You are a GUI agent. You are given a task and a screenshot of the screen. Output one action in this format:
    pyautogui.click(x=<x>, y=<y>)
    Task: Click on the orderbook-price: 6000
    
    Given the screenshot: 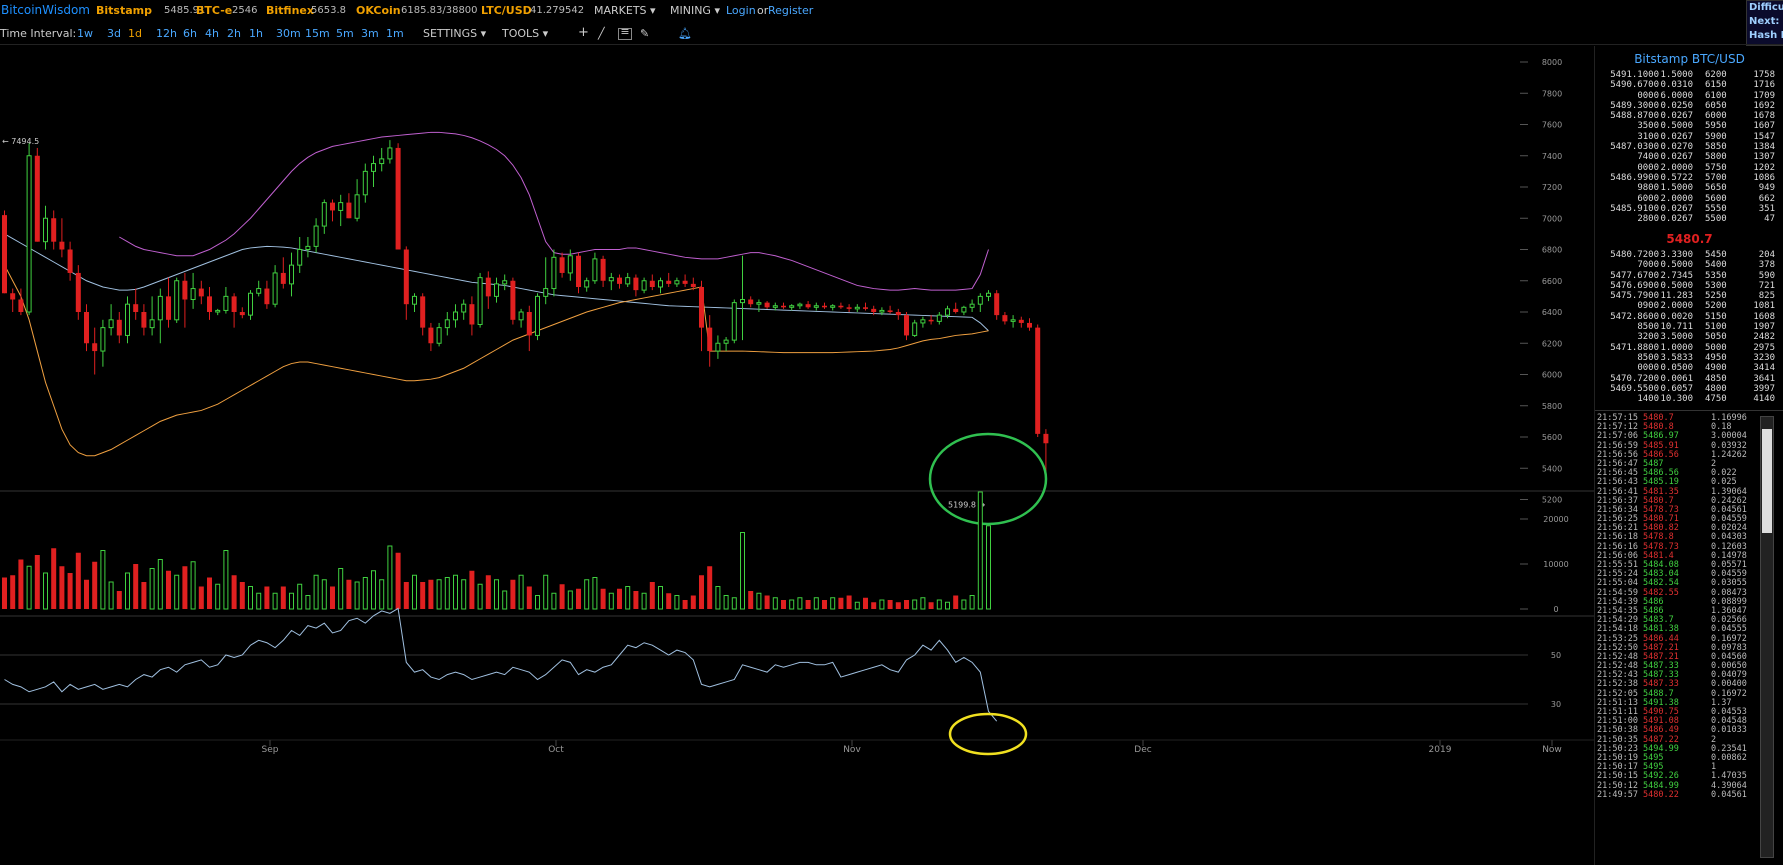 What is the action you would take?
    pyautogui.click(x=1648, y=198)
    